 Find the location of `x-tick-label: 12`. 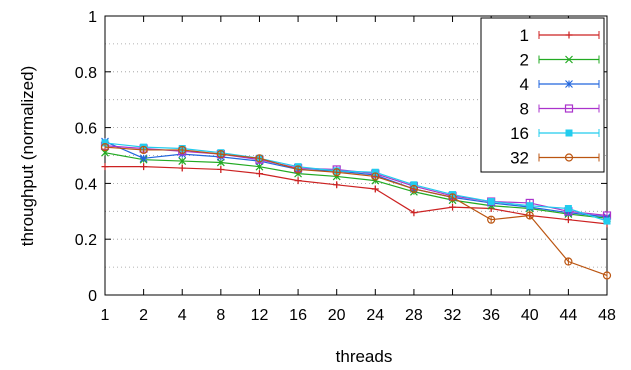

x-tick-label: 12 is located at coordinates (260, 315).